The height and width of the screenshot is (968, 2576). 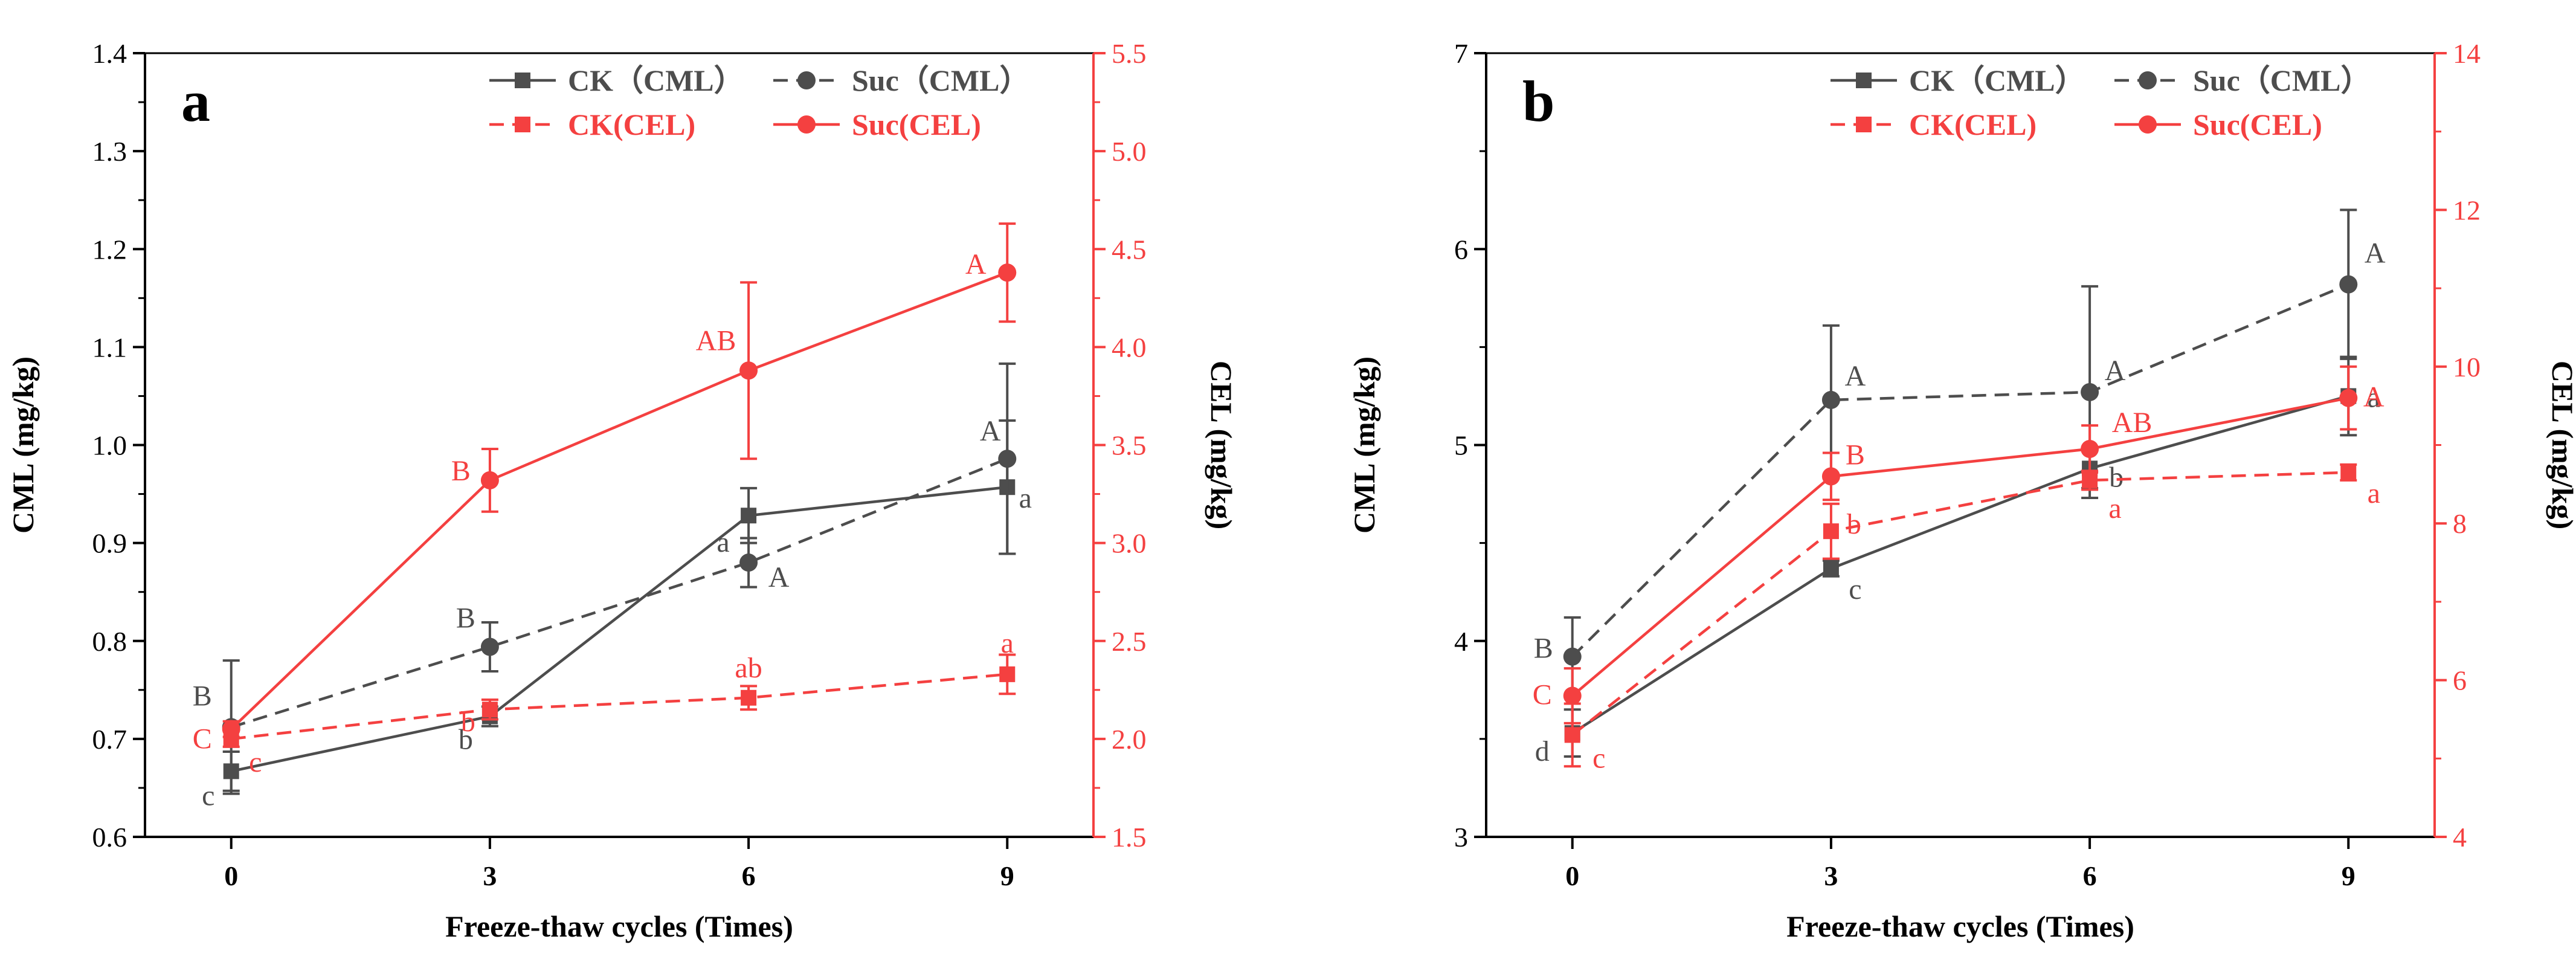 What do you see at coordinates (631, 124) in the screenshot?
I see `legend-label: CK(CEL)` at bounding box center [631, 124].